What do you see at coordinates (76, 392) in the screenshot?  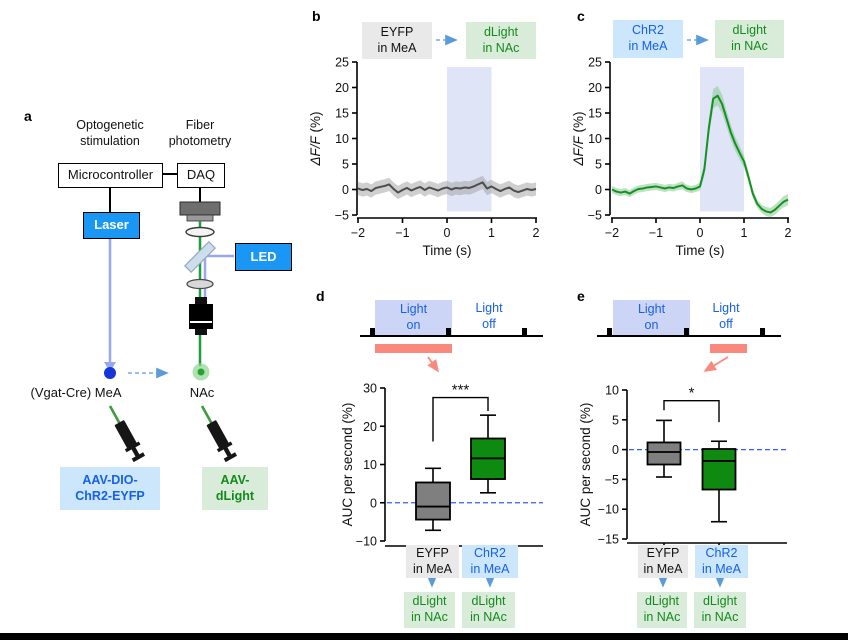 I see `mea-region-label: (Vgat-Cre) MeA` at bounding box center [76, 392].